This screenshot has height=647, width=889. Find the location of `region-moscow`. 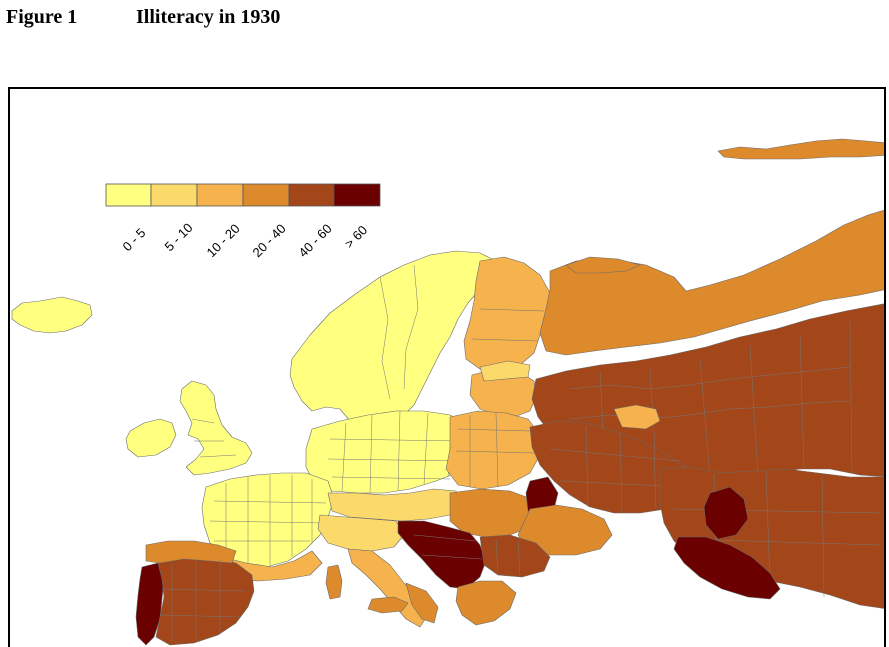

region-moscow is located at coordinates (637, 417).